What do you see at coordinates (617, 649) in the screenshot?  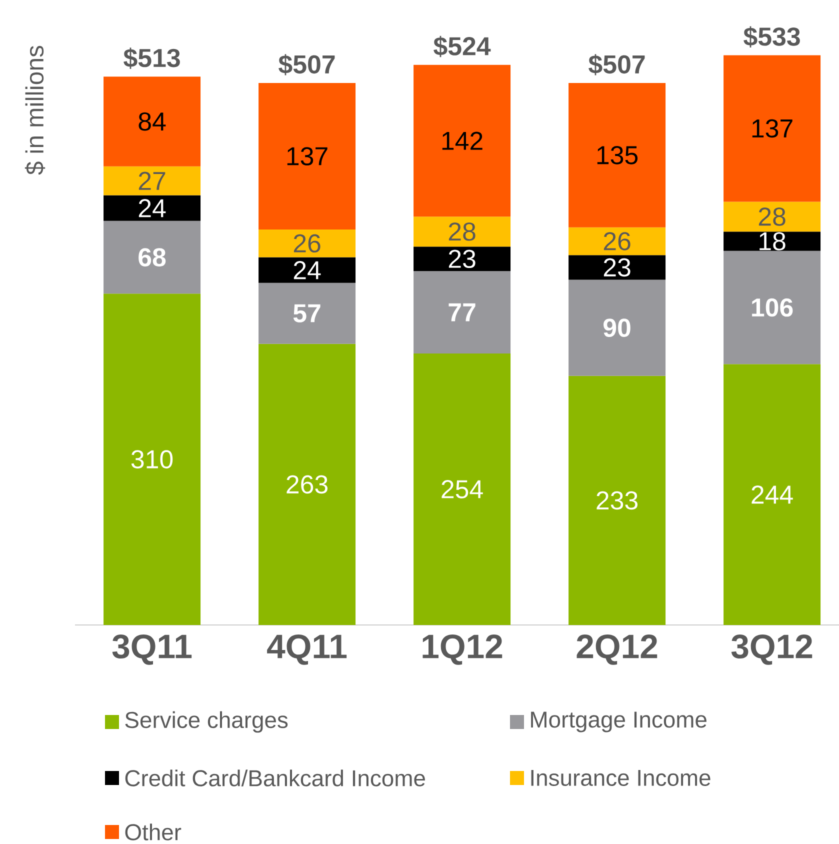 I see `x-tick-label: 2Q12` at bounding box center [617, 649].